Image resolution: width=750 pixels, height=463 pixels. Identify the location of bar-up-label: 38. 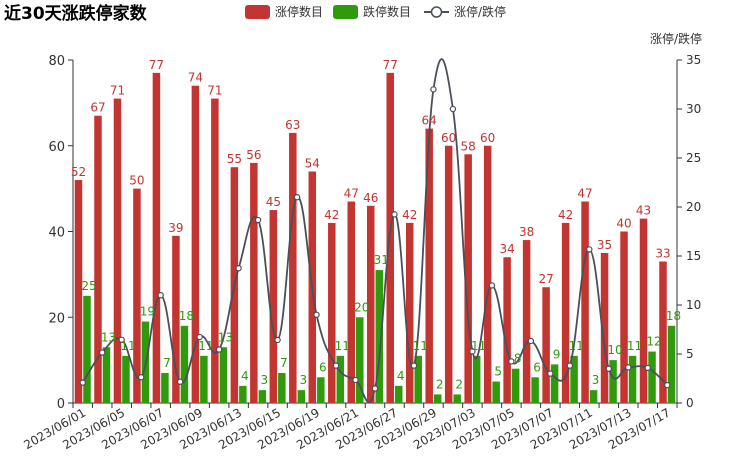
(526, 232).